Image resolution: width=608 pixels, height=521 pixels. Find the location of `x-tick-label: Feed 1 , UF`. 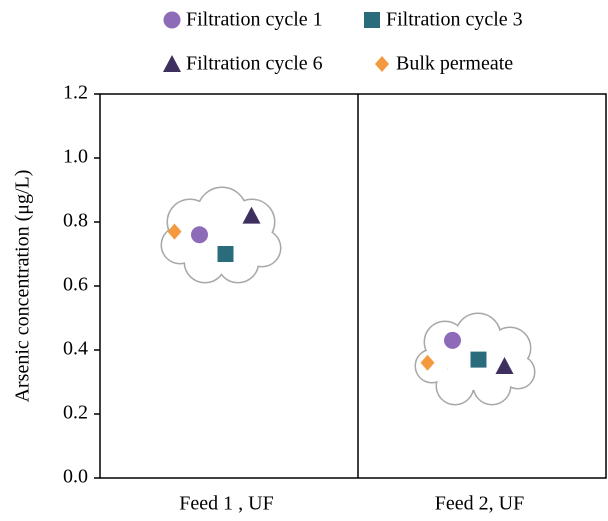

x-tick-label: Feed 1 , UF is located at coordinates (226, 504).